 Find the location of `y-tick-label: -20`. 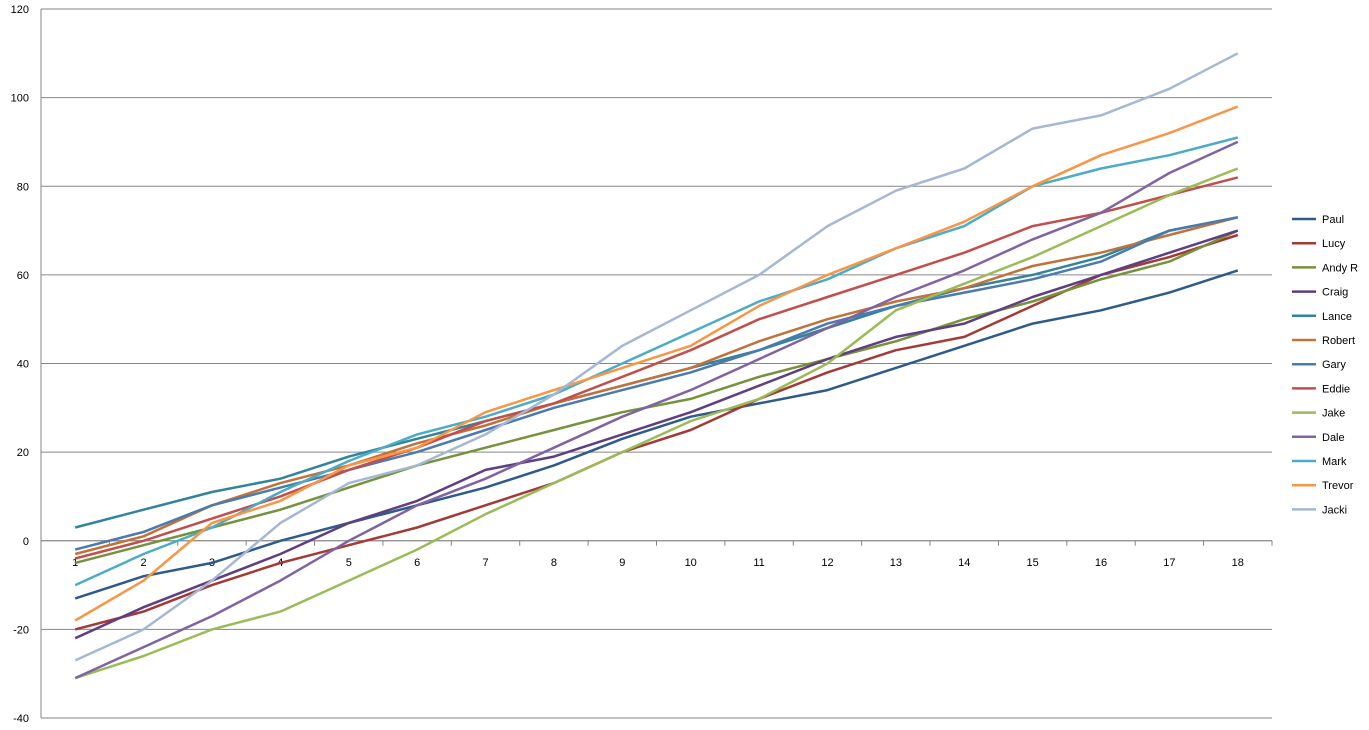

y-tick-label: -20 is located at coordinates (21, 630).